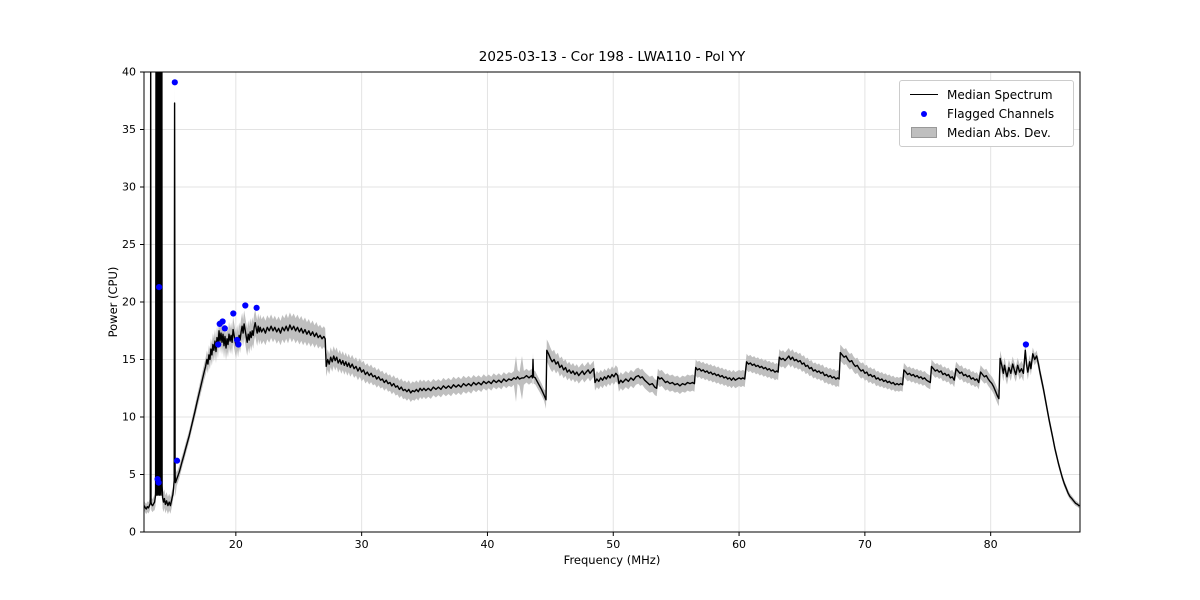  Describe the element at coordinates (1001, 113) in the screenshot. I see `legend-label: Flagged Channels` at that location.